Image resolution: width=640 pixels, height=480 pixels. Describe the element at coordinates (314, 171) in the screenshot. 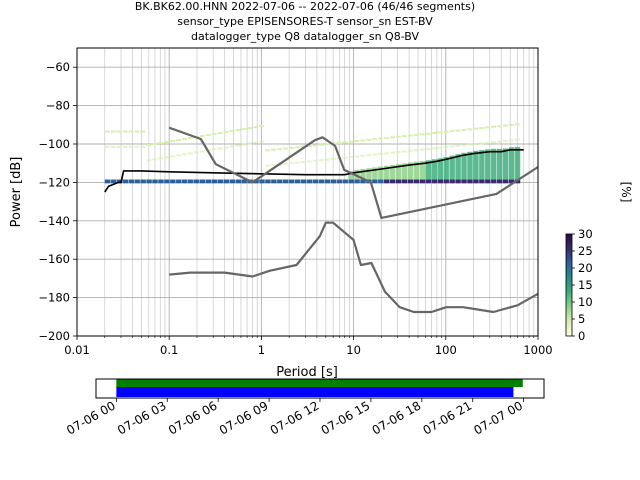

I see `mode-curve` at that location.